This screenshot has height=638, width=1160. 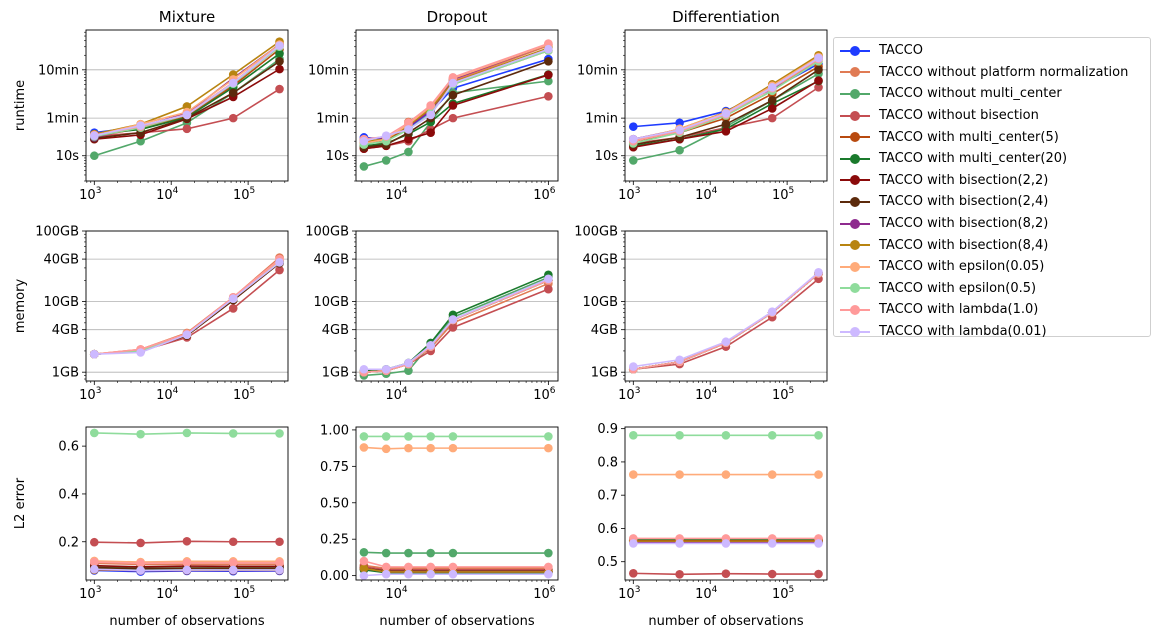 I want to click on legend-label: TACCO with bisection(8,2), so click(x=964, y=224).